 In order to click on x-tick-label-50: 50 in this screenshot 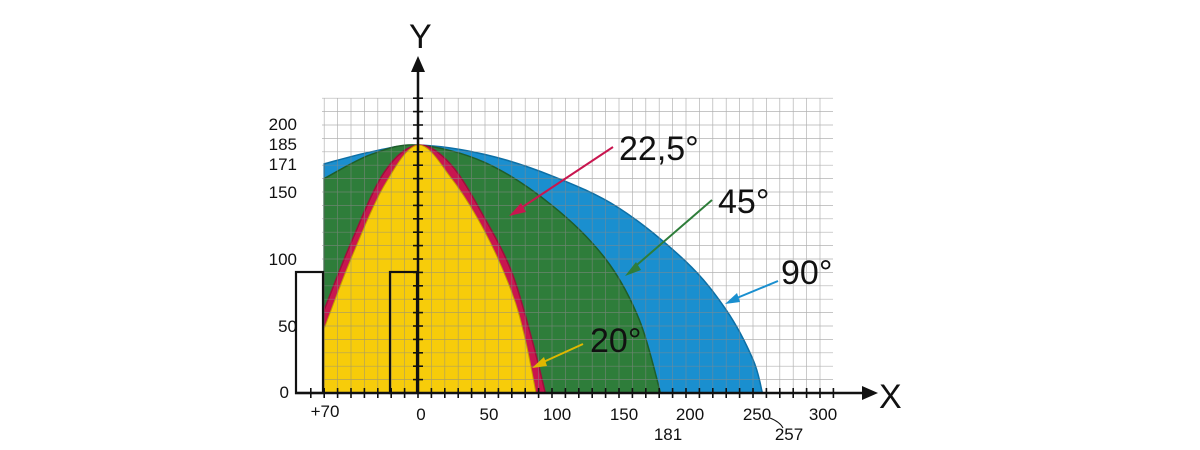, I will do `click(489, 414)`.